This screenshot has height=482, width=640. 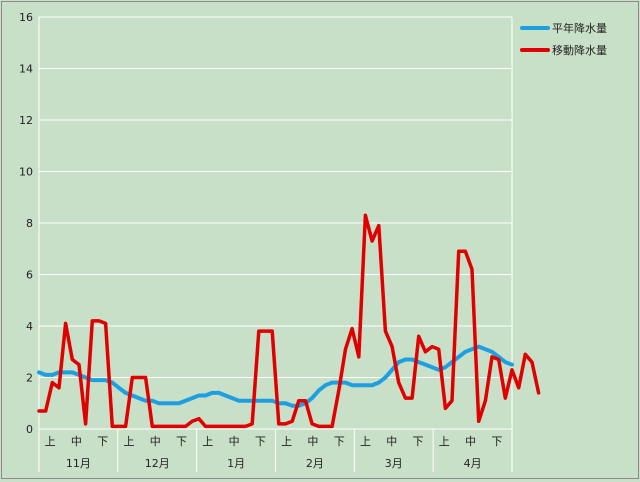 I want to click on y-tick-label: 2, so click(x=29, y=378).